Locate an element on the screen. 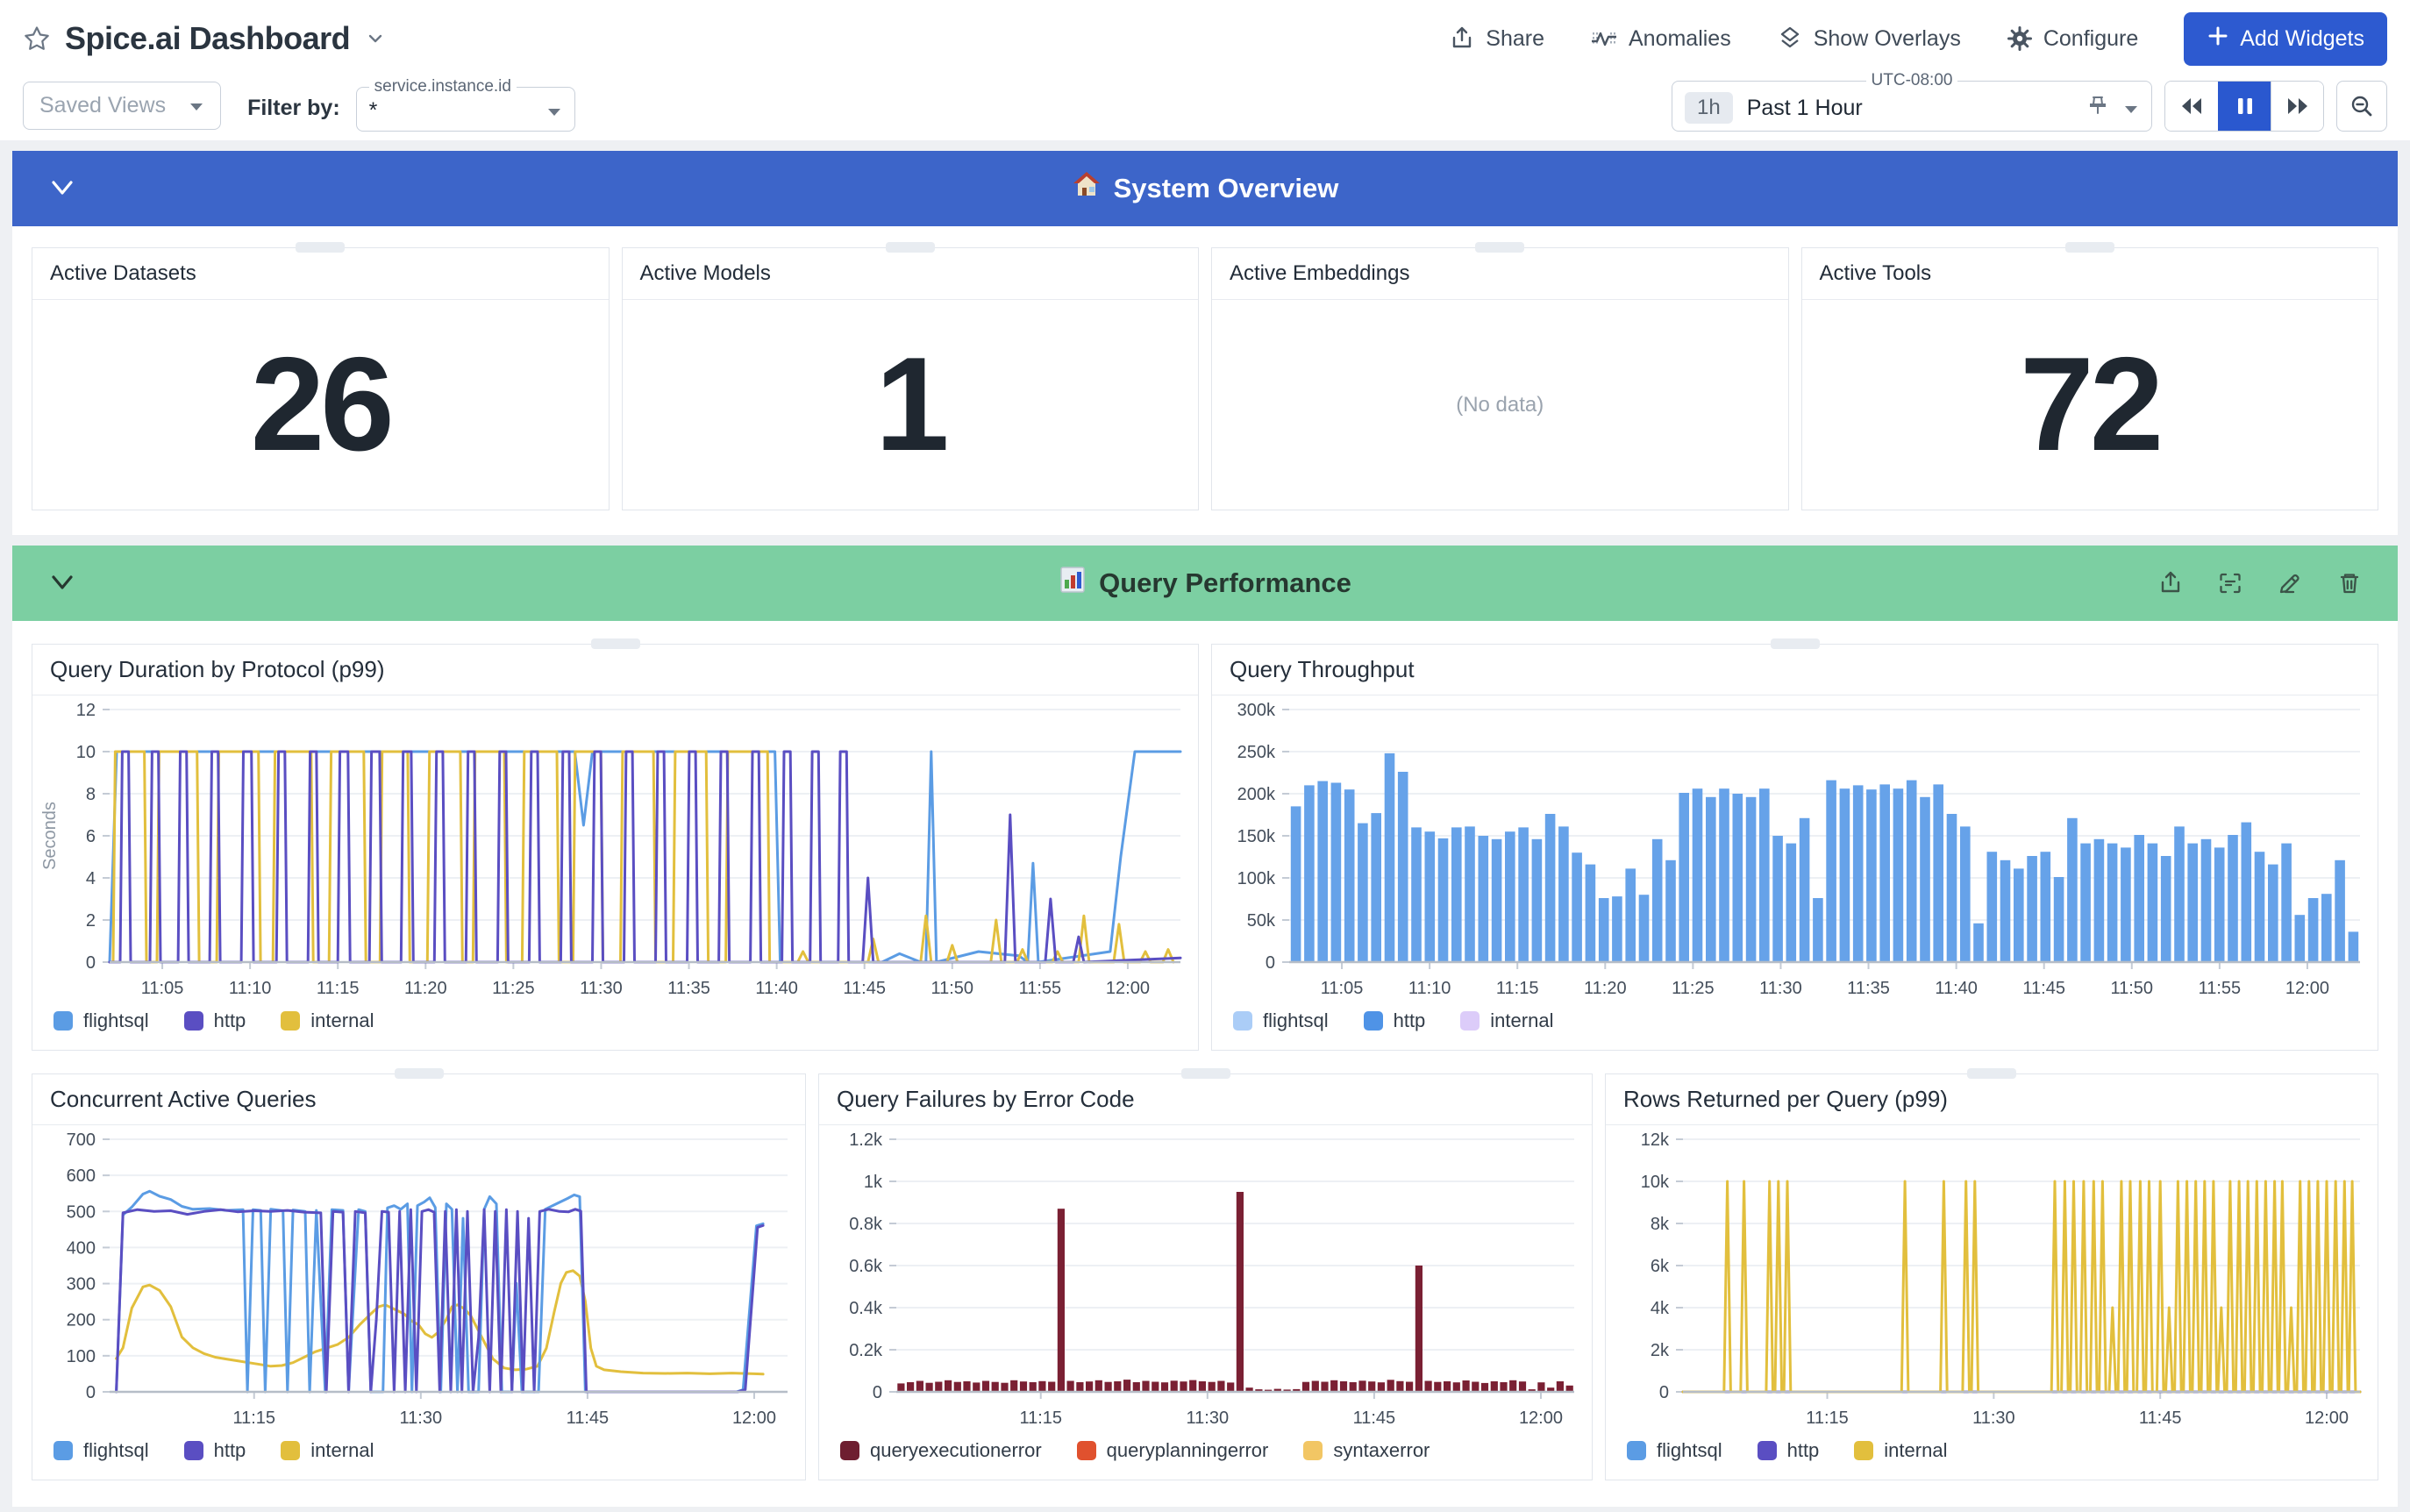  favorite-star-icon is located at coordinates (37, 39).